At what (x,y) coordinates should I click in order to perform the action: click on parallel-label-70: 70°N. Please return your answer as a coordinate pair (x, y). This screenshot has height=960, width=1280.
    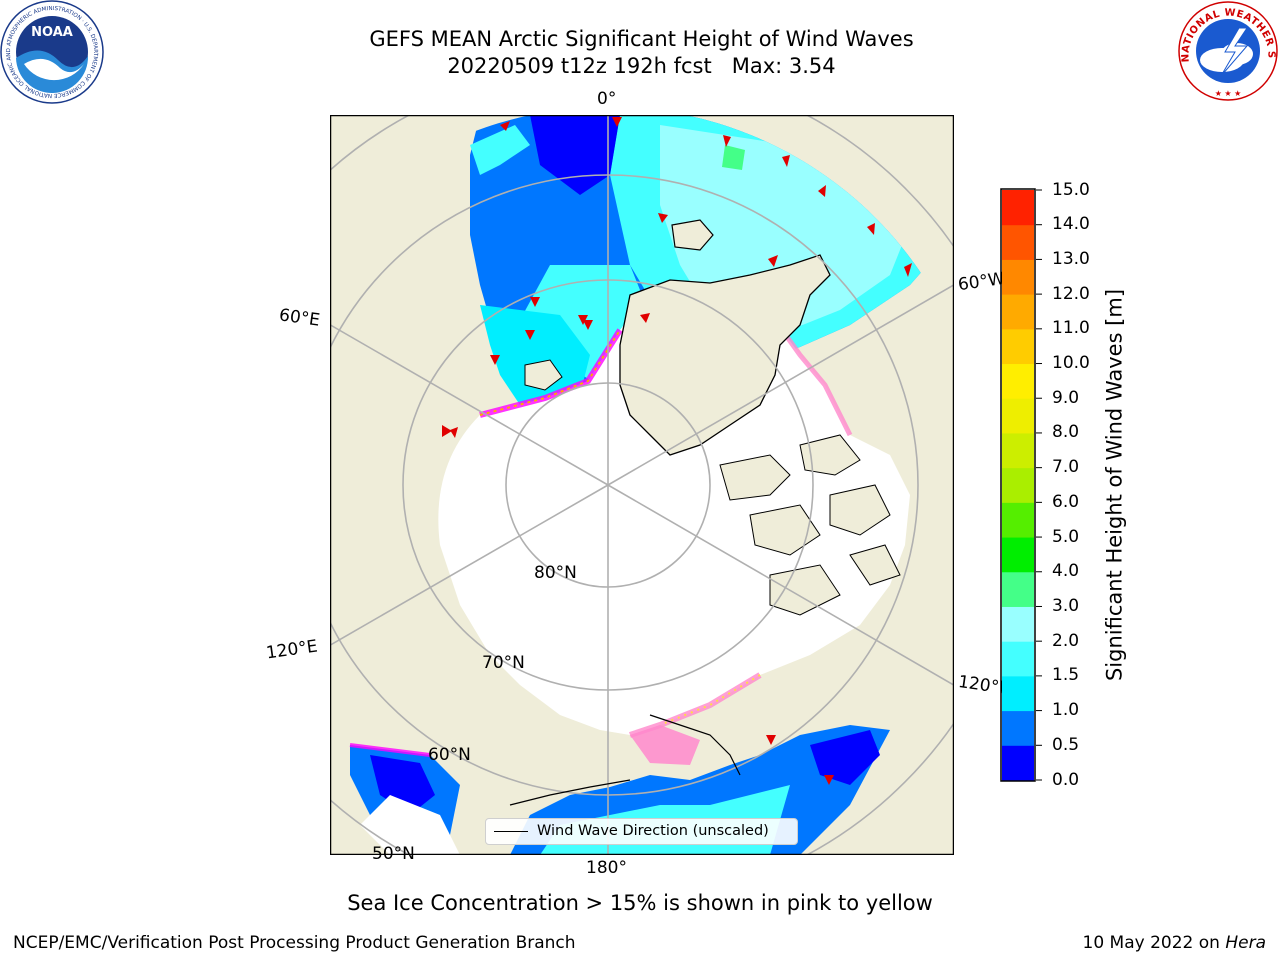
    Looking at the image, I should click on (503, 663).